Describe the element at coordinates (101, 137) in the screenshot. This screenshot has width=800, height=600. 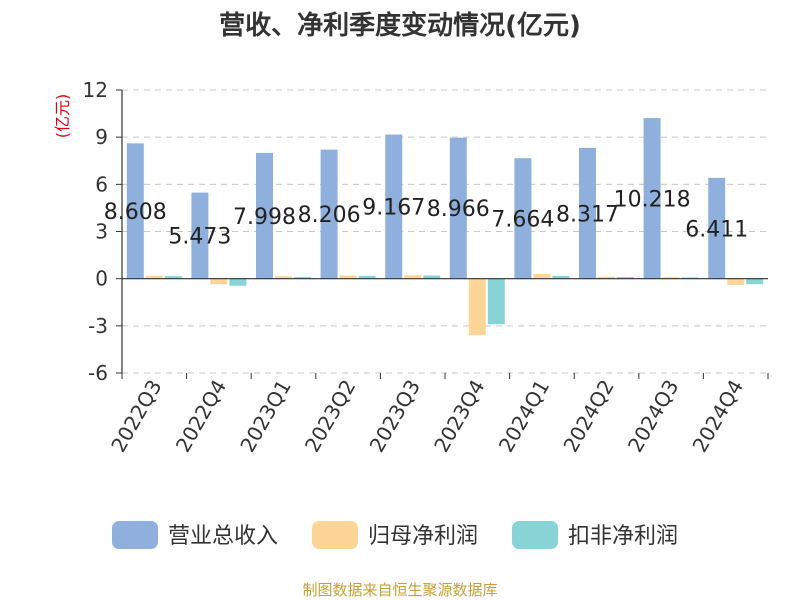
I see `y-tick-label: 9` at that location.